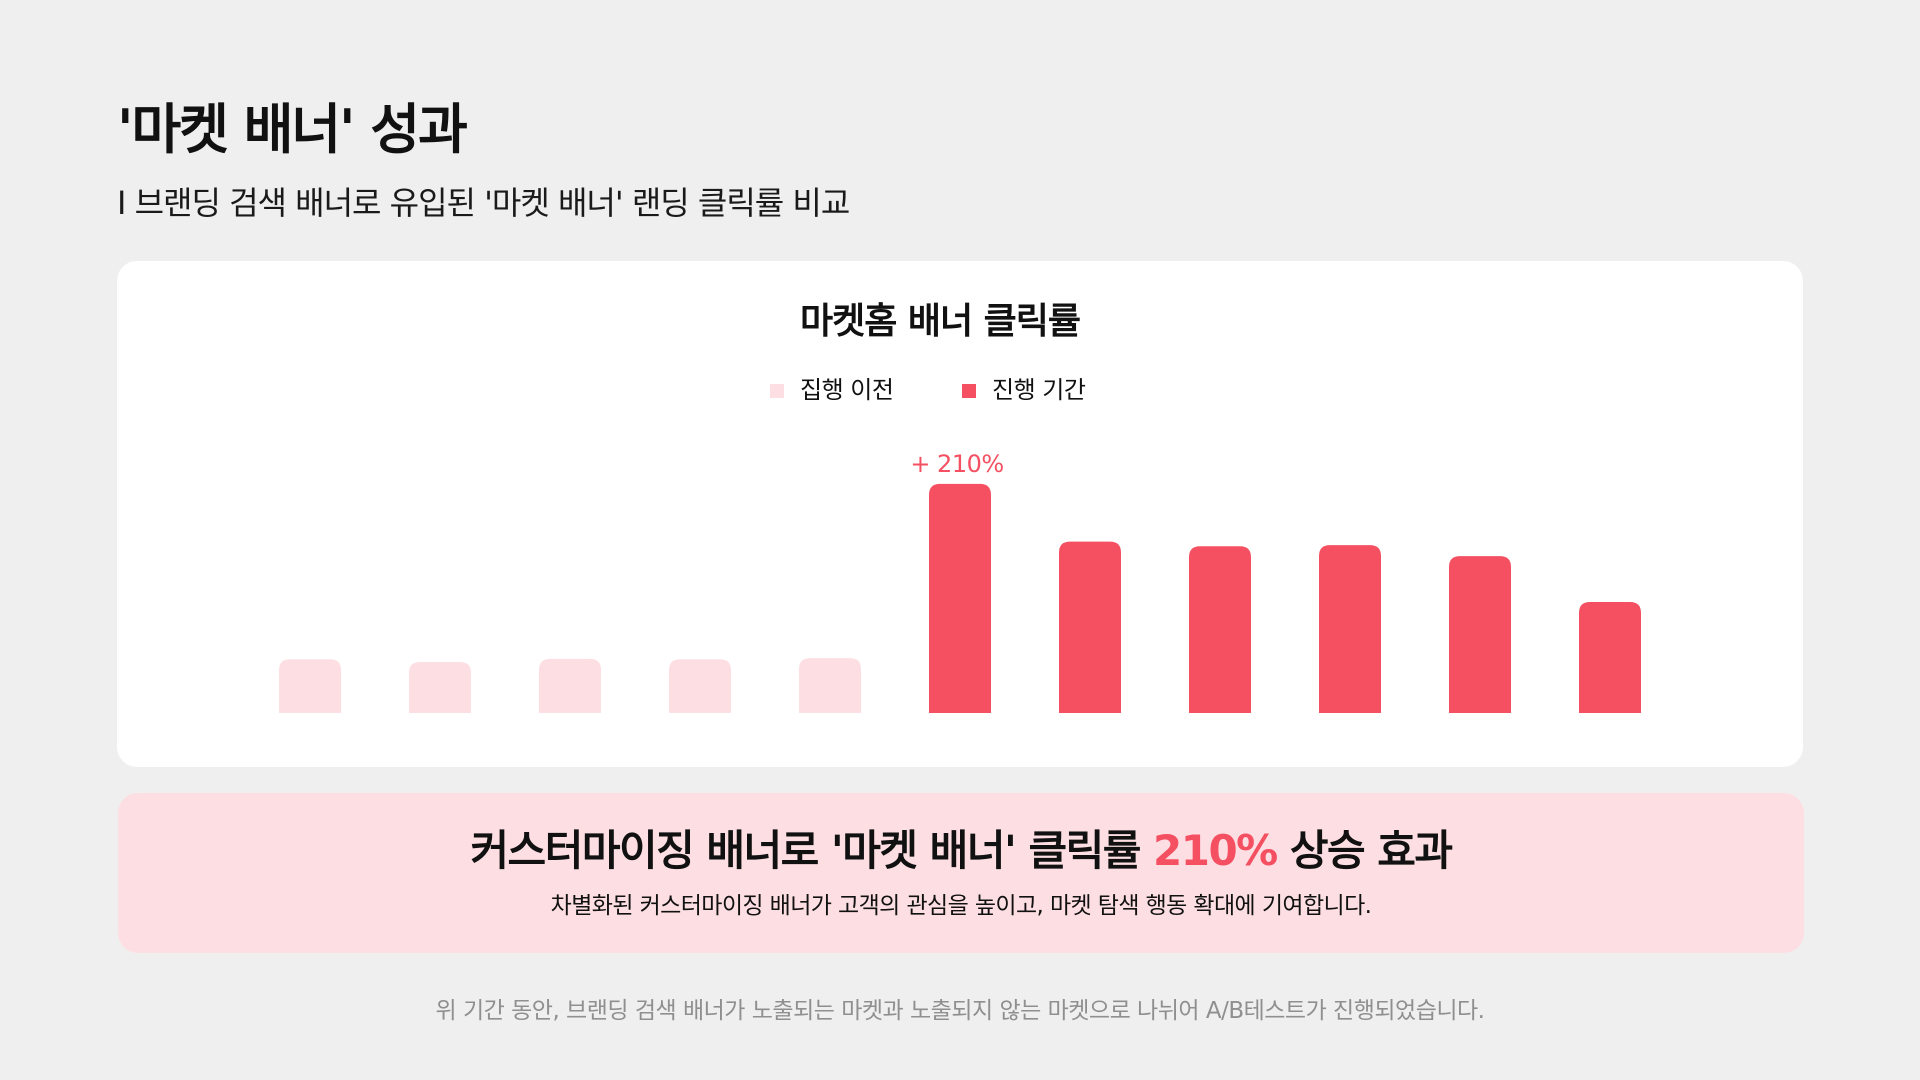 The image size is (1920, 1080). What do you see at coordinates (1215, 850) in the screenshot?
I see `summary-headline-highlight: 210%` at bounding box center [1215, 850].